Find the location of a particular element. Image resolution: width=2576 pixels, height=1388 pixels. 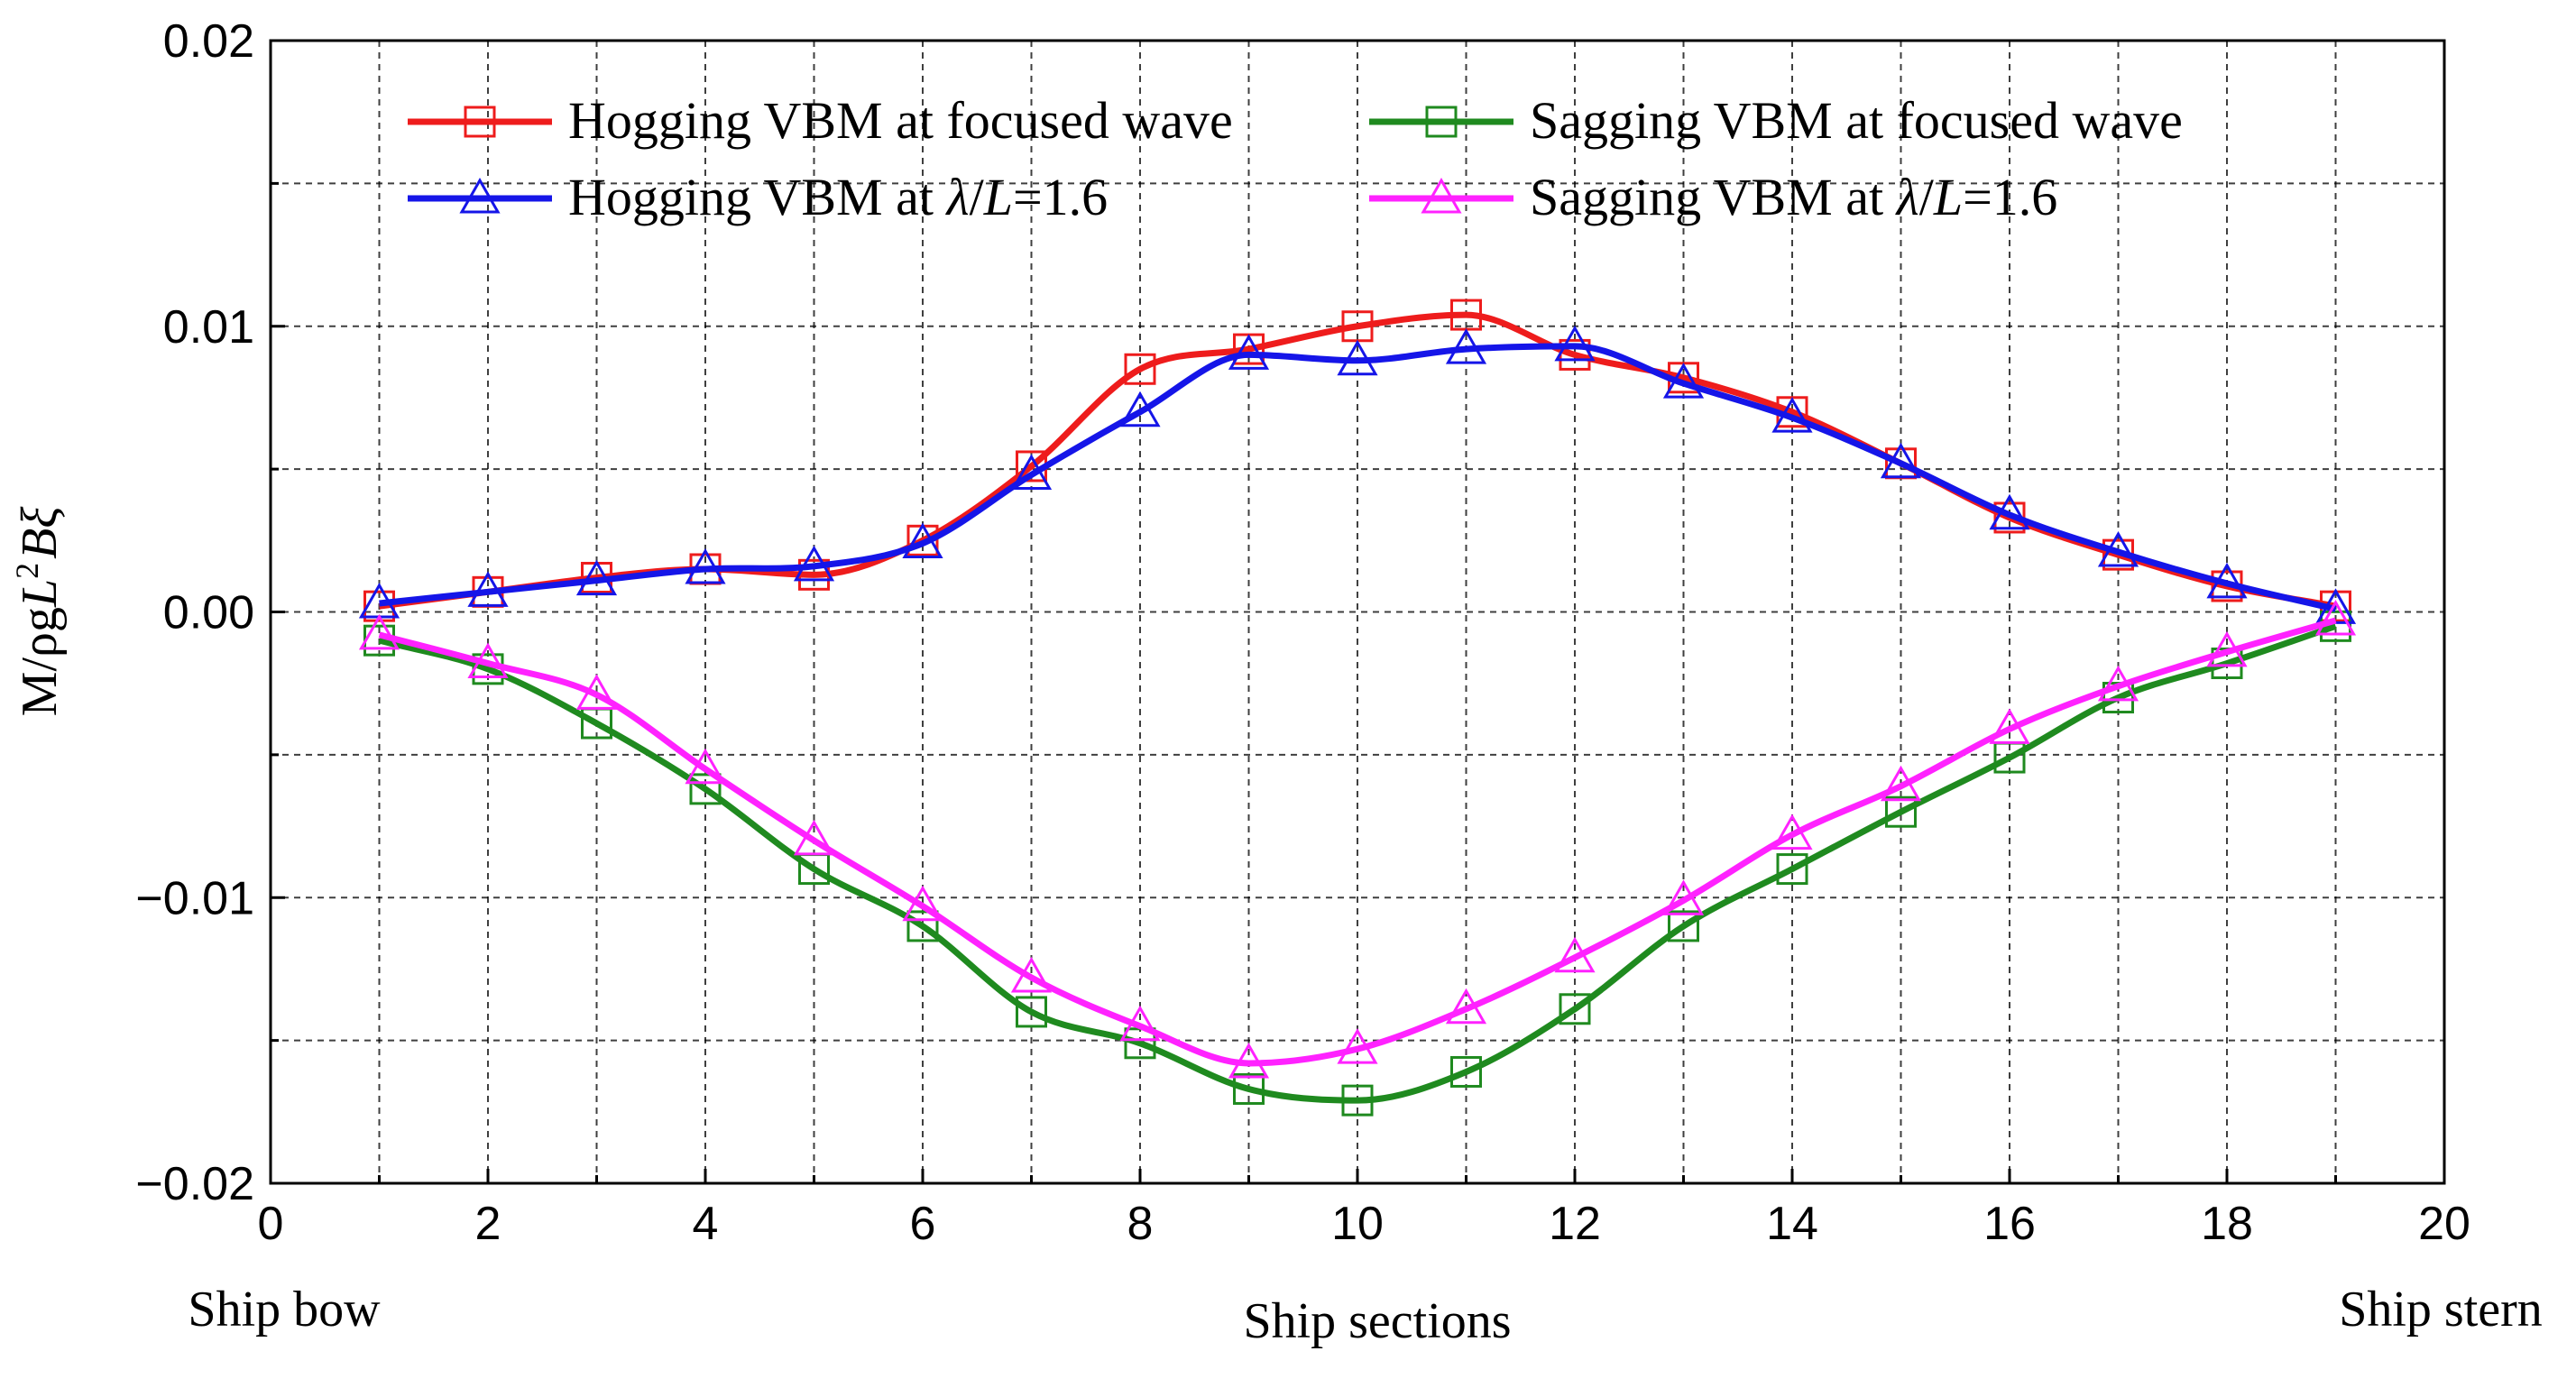

x-tick-label: 18 is located at coordinates (2227, 1224).